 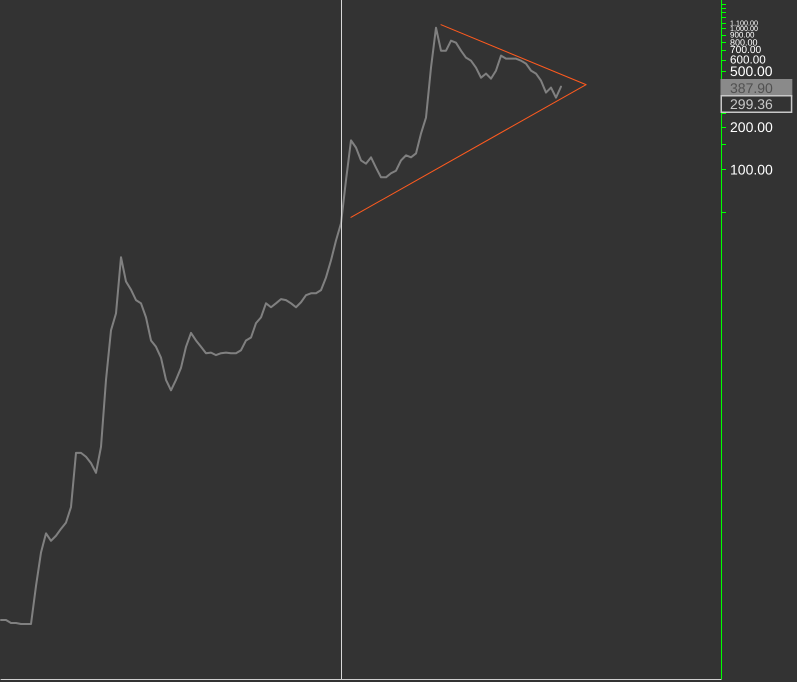 What do you see at coordinates (743, 35) in the screenshot?
I see `y-tick-label: 900.00` at bounding box center [743, 35].